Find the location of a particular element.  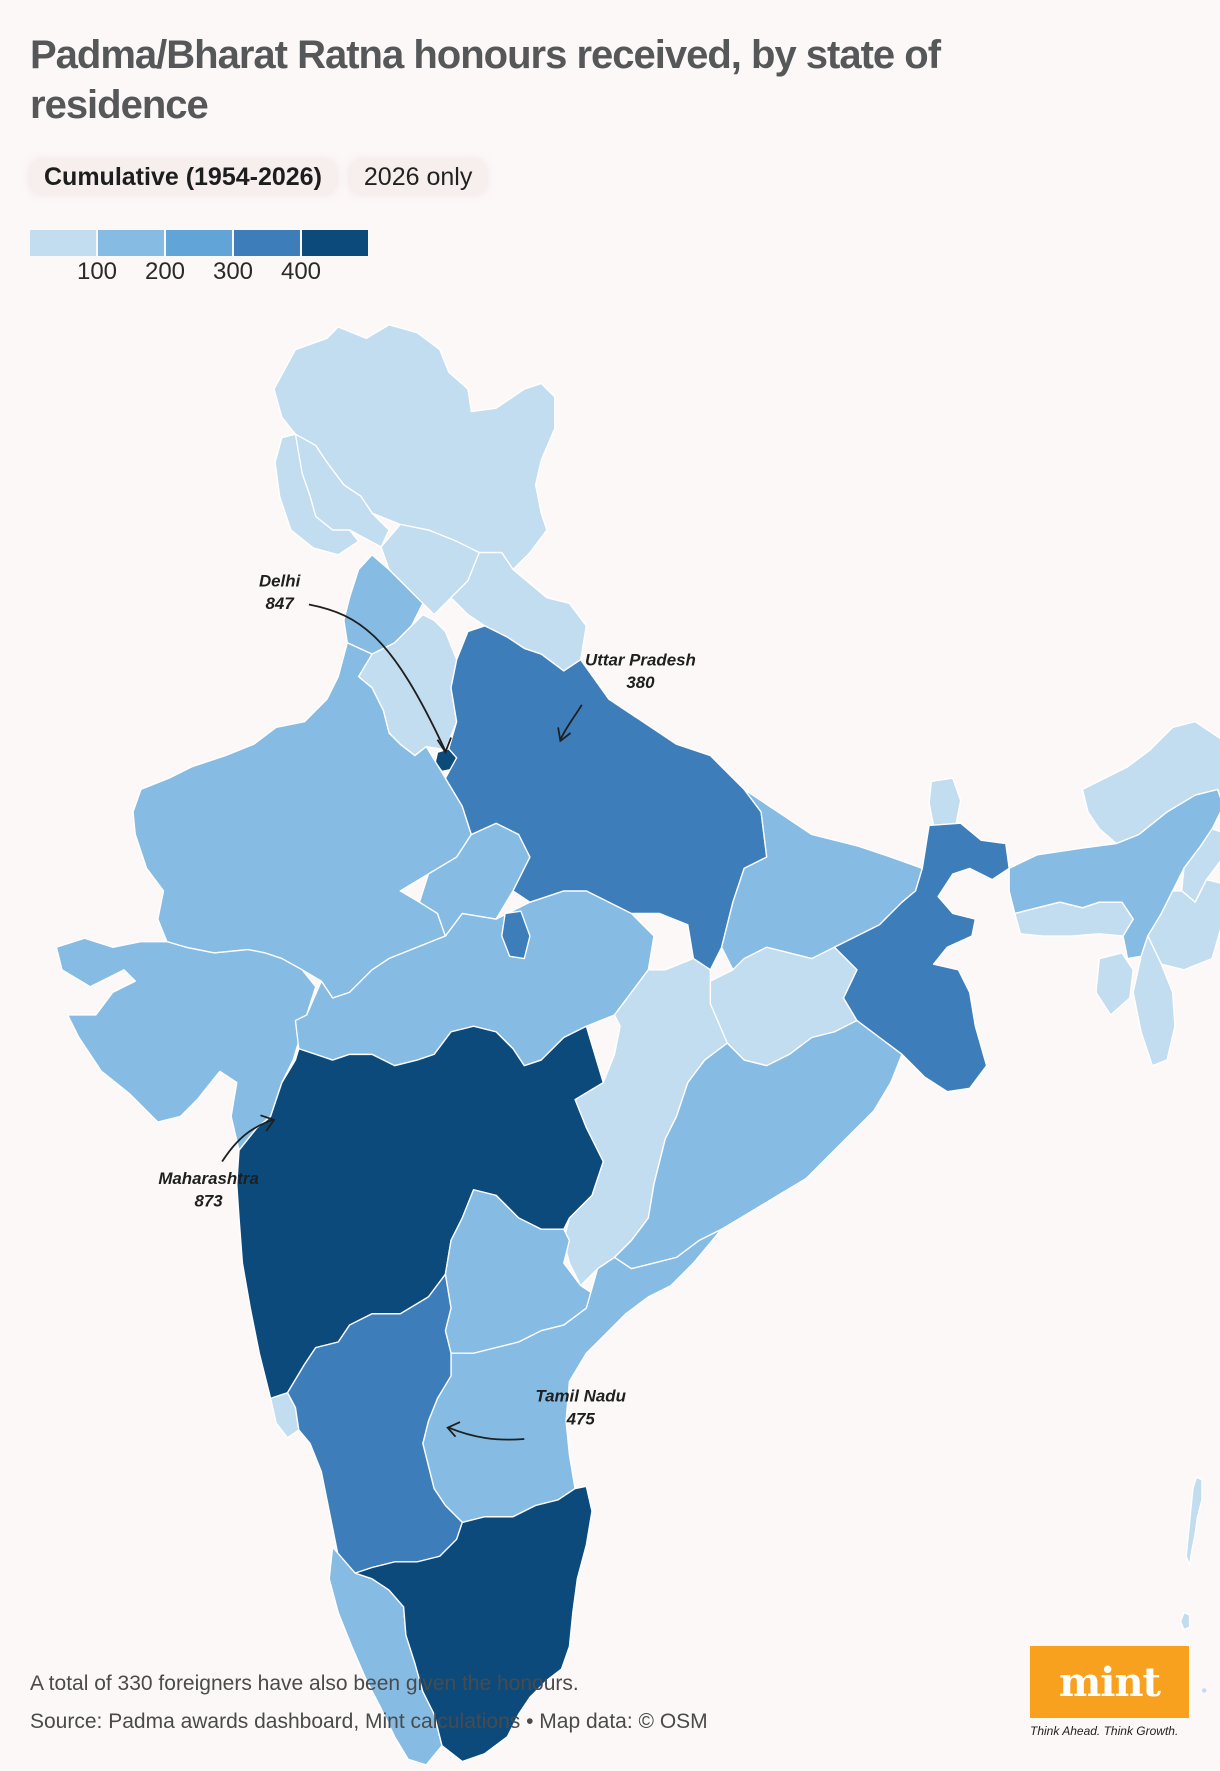

state-meghalaya is located at coordinates (1074, 919).